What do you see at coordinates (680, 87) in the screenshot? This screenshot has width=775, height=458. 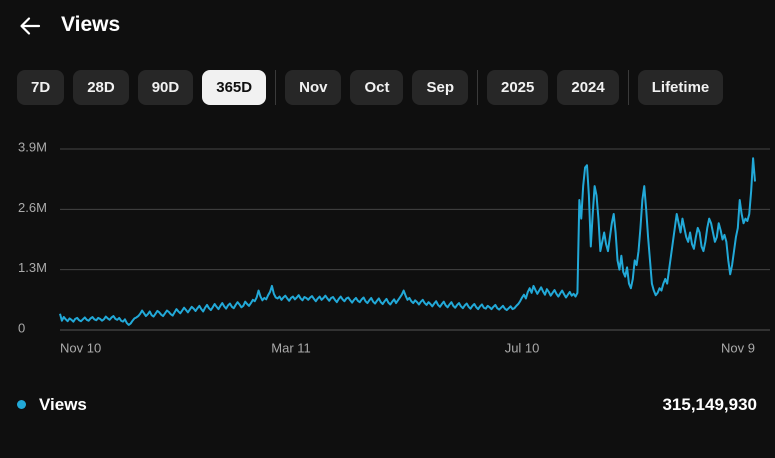 I see `range-tab: Lifetime` at bounding box center [680, 87].